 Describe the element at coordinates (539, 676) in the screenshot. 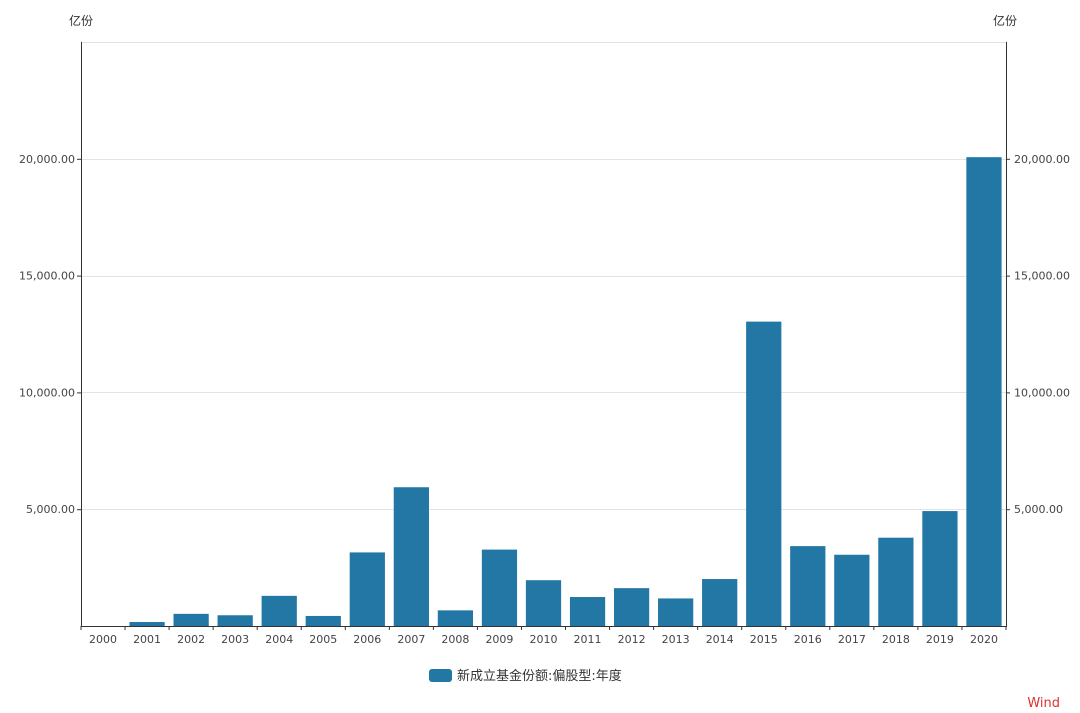

I see `legend-label: 新成立基金份额:偏股型:年度` at that location.